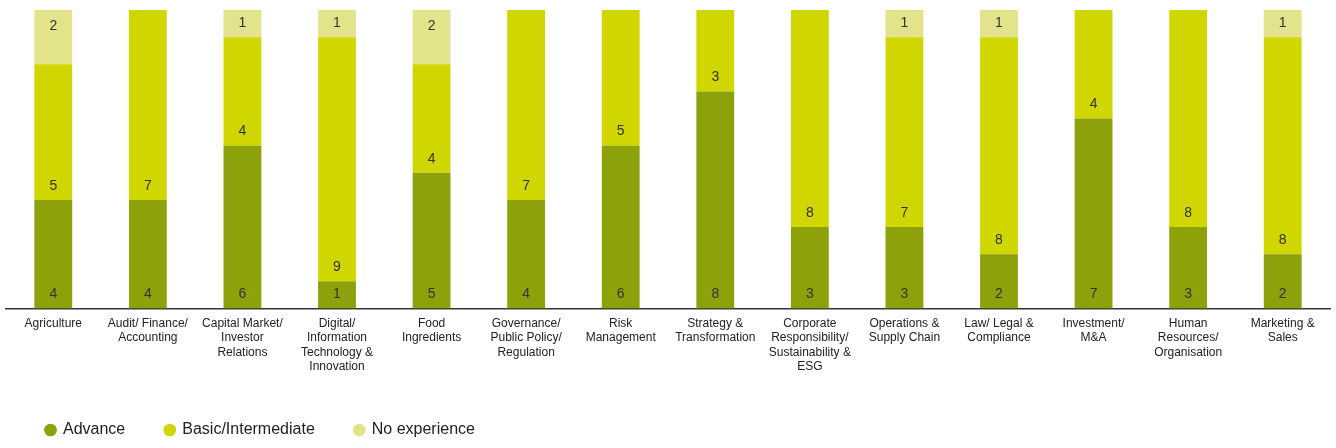  Describe the element at coordinates (431, 330) in the screenshot. I see `x-tick-label: Food Ingredients` at that location.